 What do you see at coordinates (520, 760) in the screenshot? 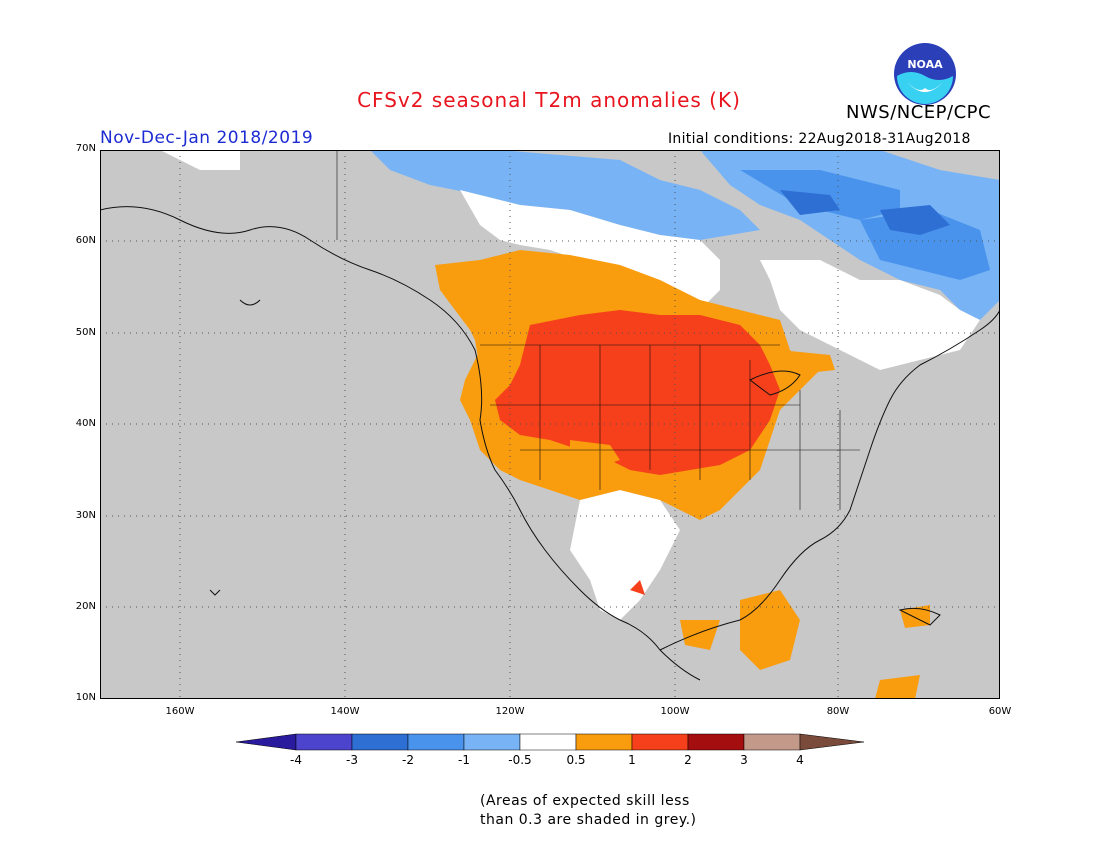
I see `colorbar-label: -0.5` at bounding box center [520, 760].